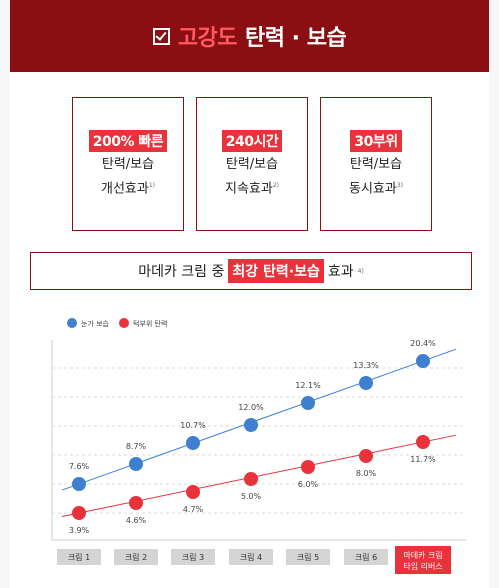 The height and width of the screenshot is (588, 499). I want to click on card-line-text: 동시효과, so click(372, 189).